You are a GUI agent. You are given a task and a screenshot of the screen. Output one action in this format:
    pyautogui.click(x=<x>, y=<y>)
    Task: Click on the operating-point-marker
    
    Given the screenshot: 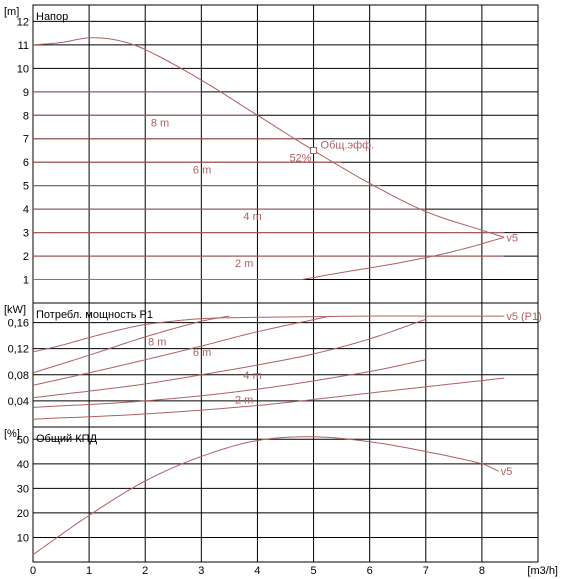 What is the action you would take?
    pyautogui.click(x=314, y=150)
    